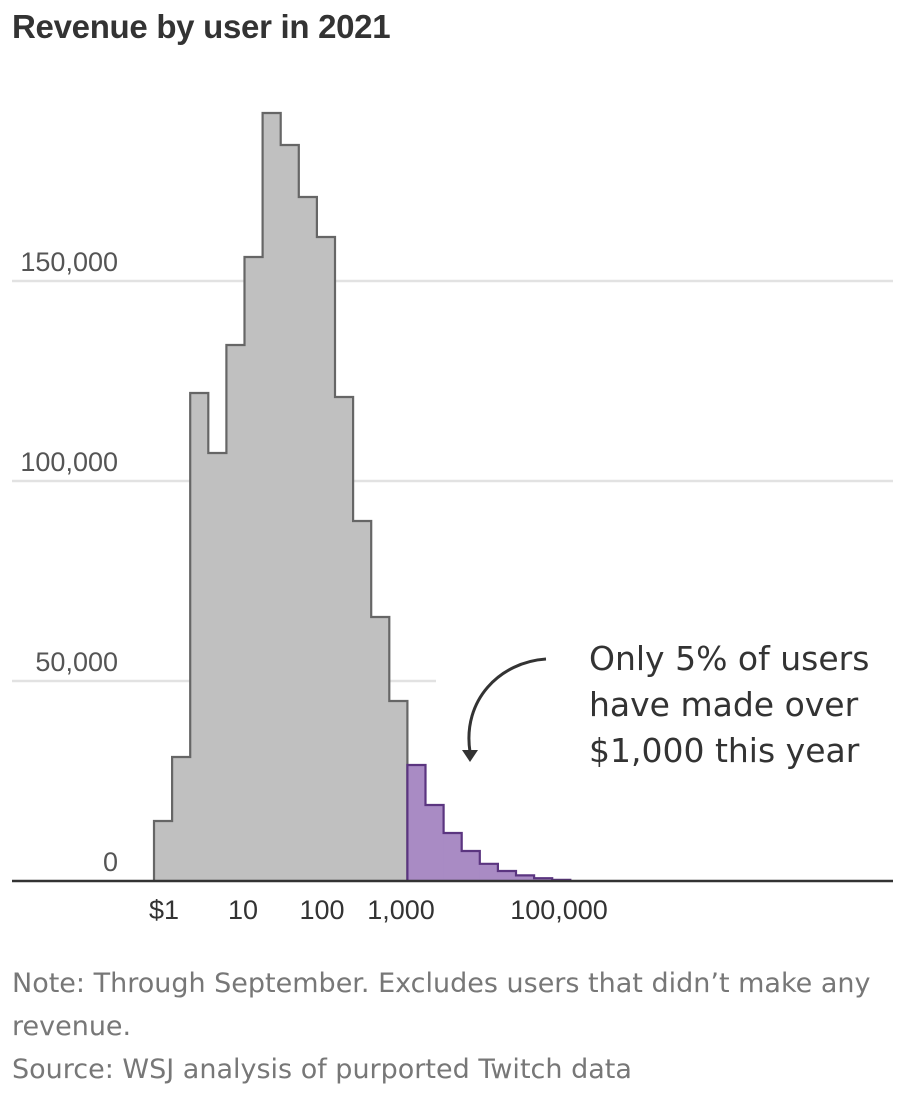 The height and width of the screenshot is (1095, 922). Describe the element at coordinates (559, 910) in the screenshot. I see `x-tick-label: 100,000` at that location.